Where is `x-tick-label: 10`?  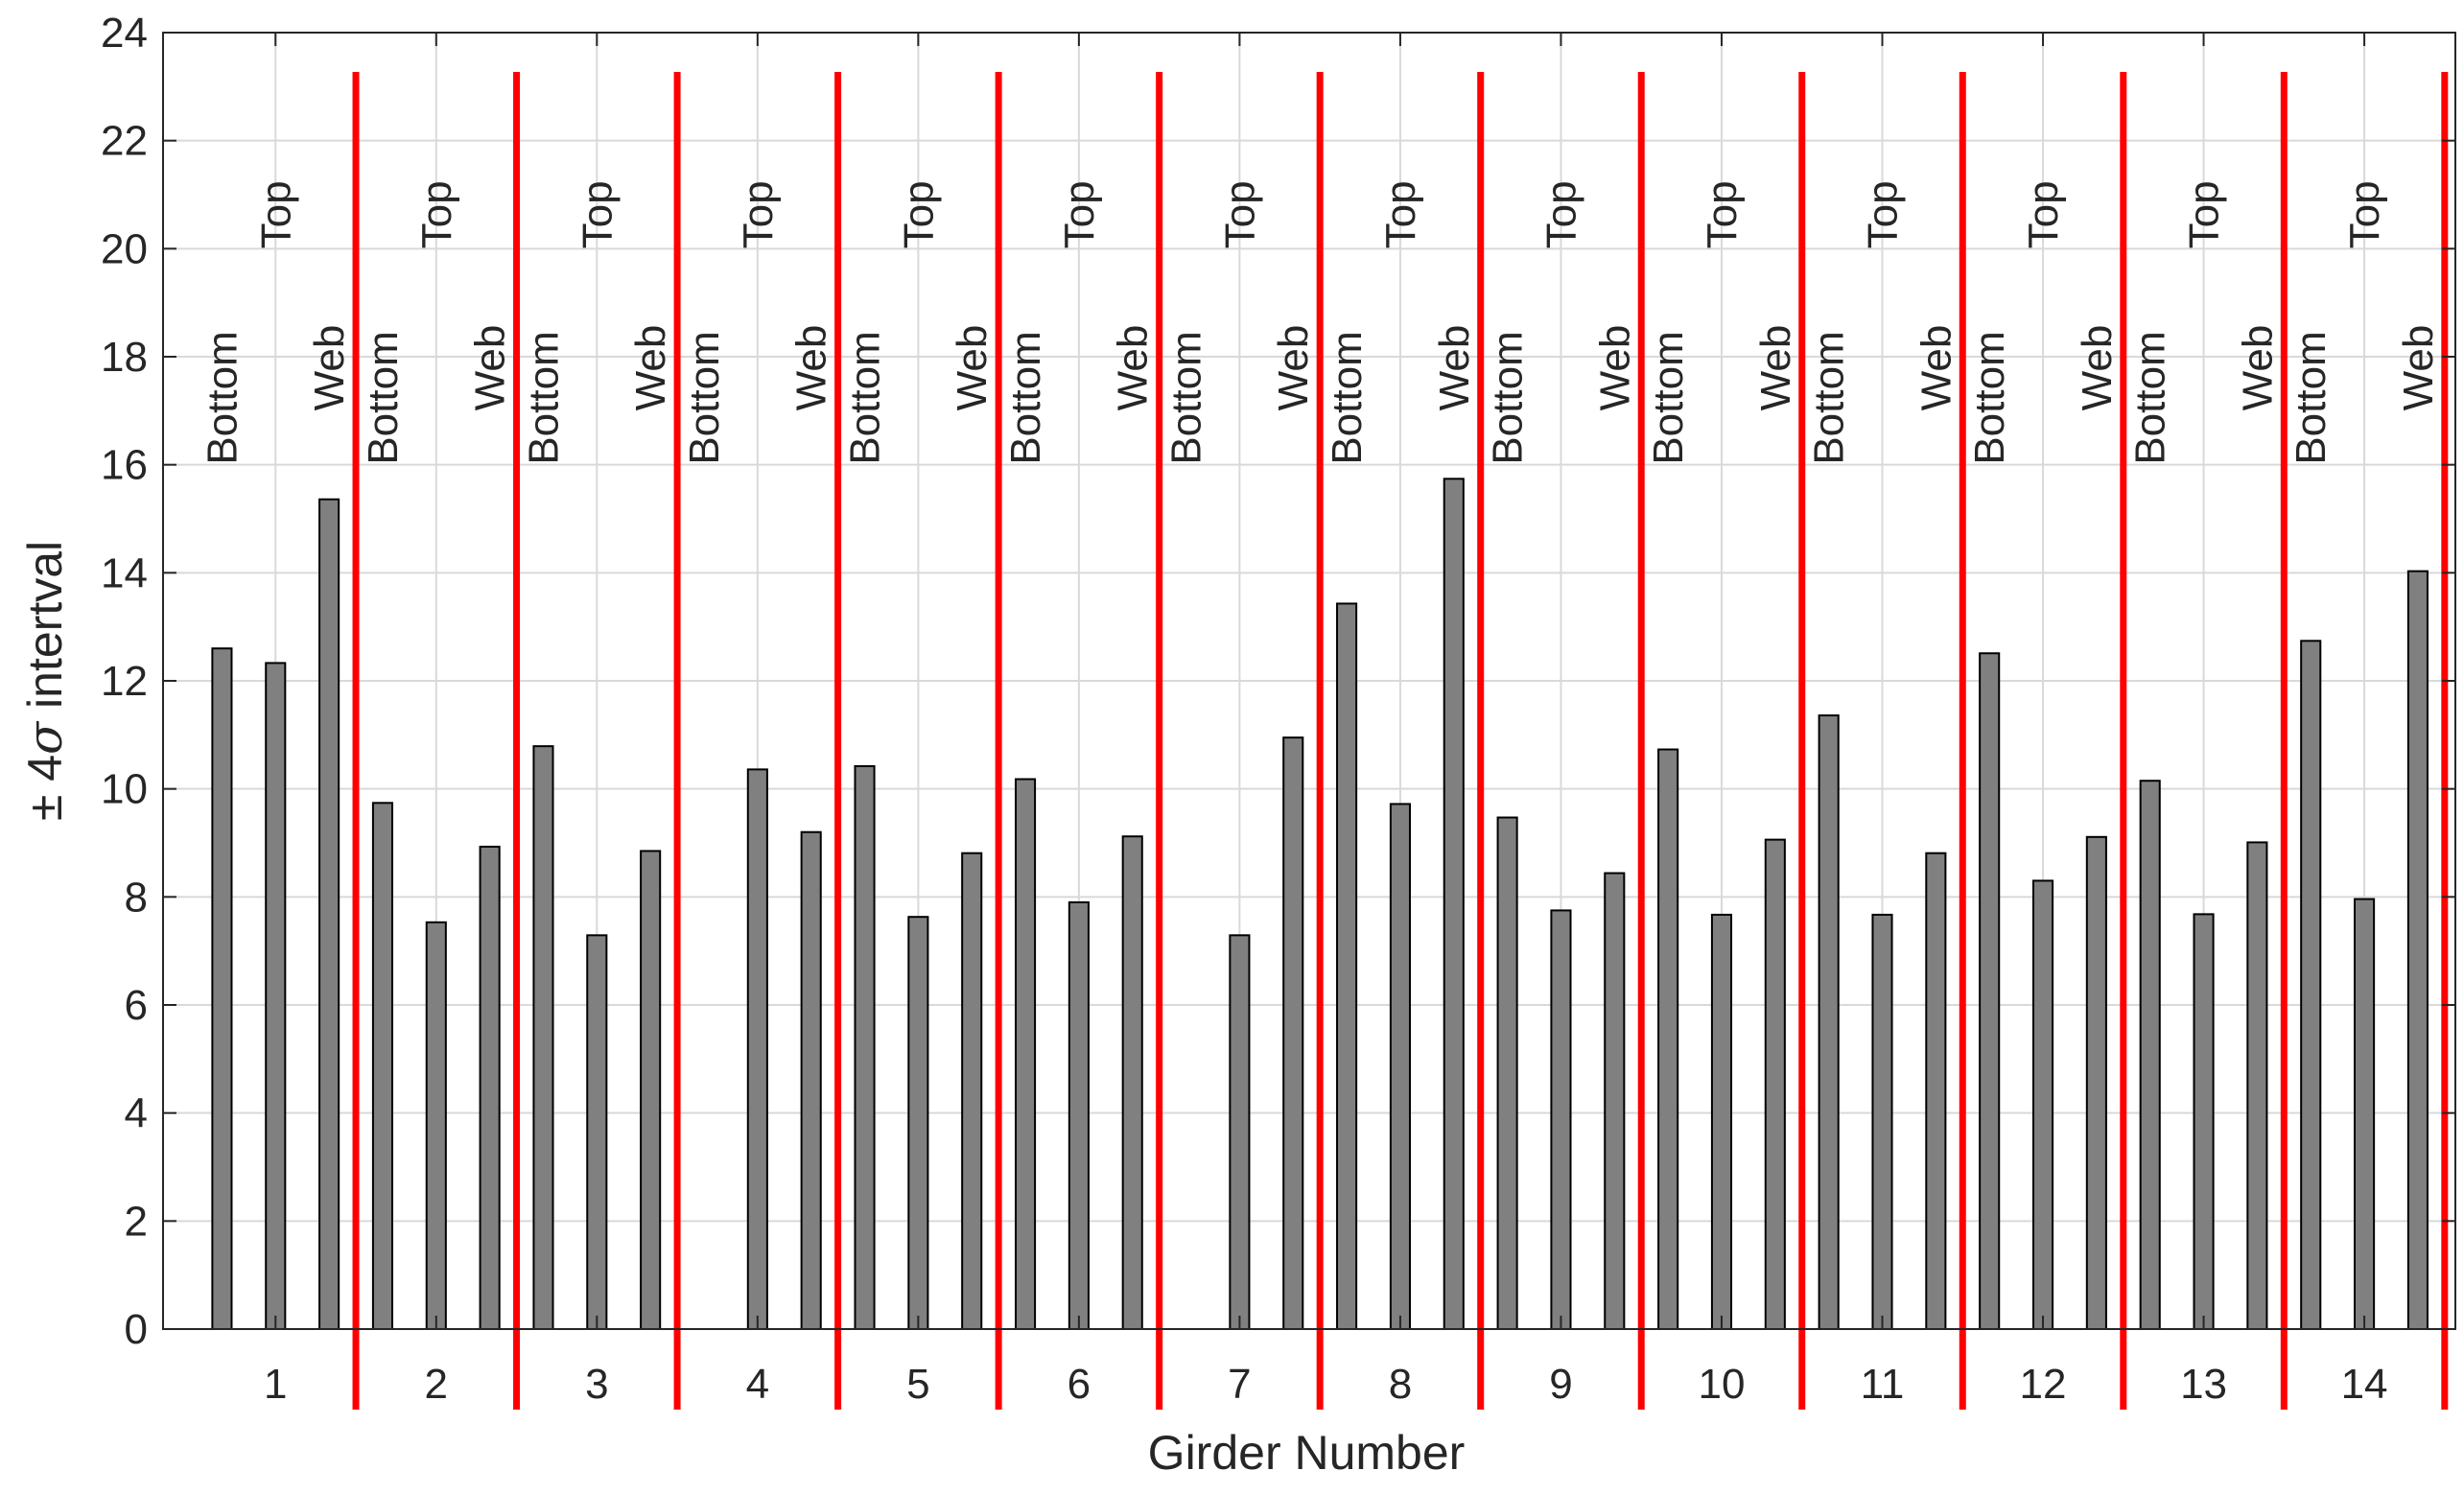 x-tick-label: 10 is located at coordinates (1722, 1384).